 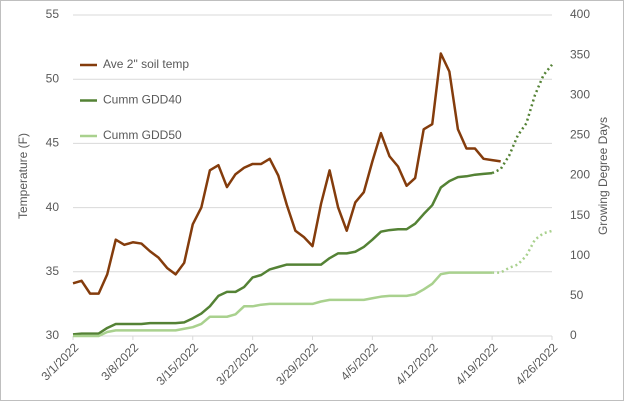 What do you see at coordinates (580, 175) in the screenshot?
I see `y2-tick-label: 200` at bounding box center [580, 175].